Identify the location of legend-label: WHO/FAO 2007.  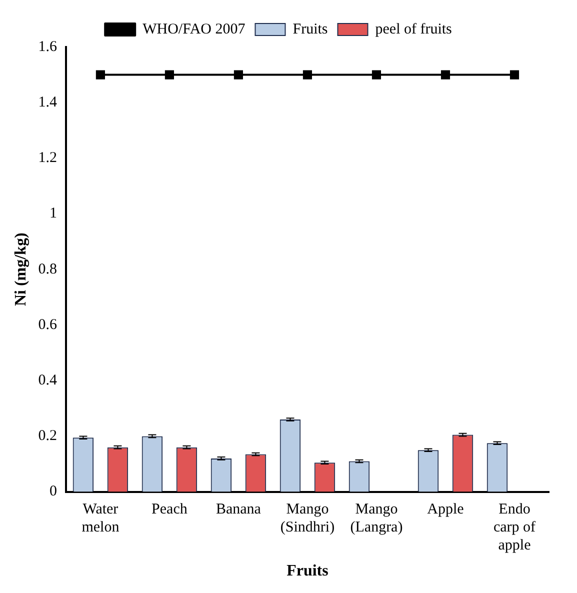
(194, 29).